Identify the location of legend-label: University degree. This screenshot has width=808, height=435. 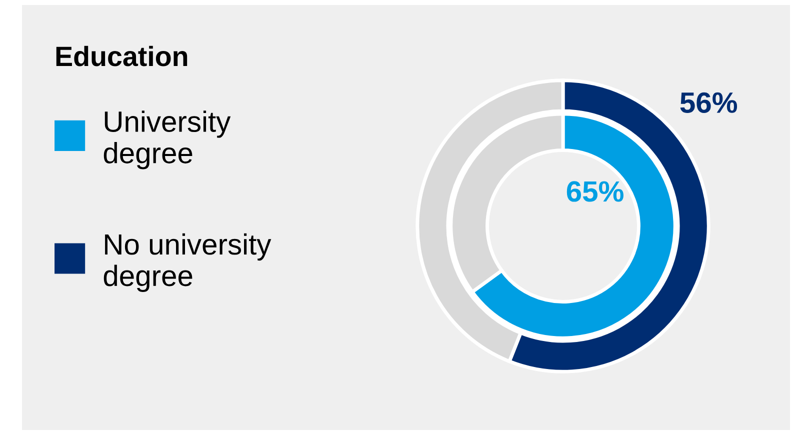
(167, 140).